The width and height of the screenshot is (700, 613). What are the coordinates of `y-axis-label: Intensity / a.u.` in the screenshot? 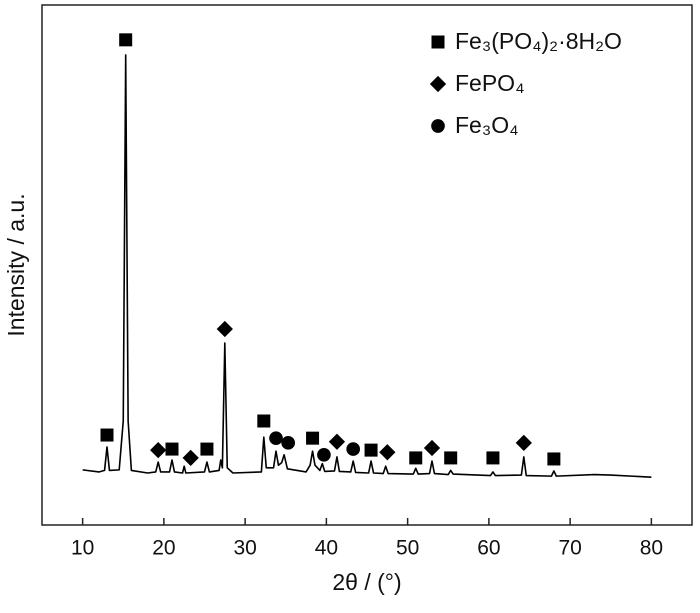 It's located at (16, 264).